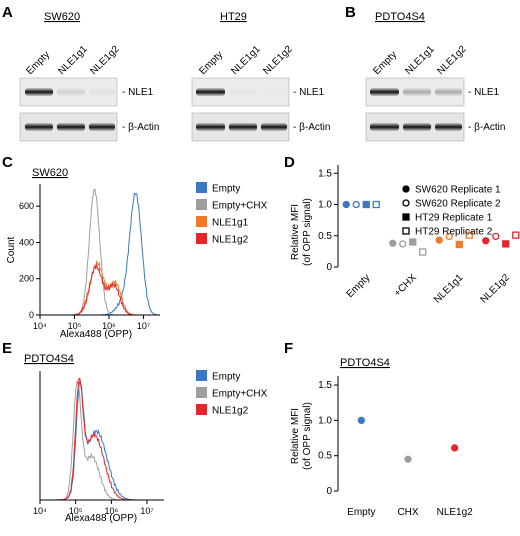  I want to click on y-axis-label-line: (of OPP signal), so click(307, 436).